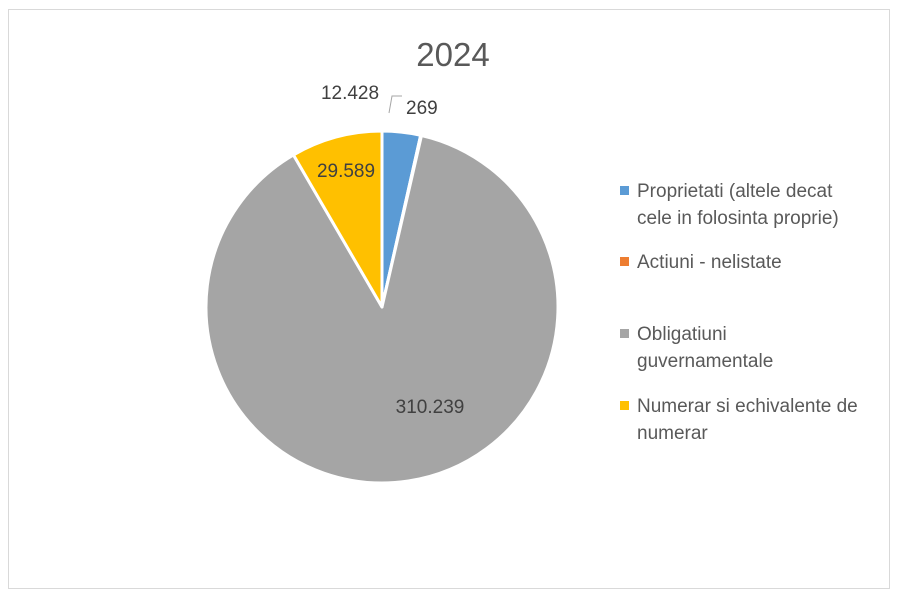 Image resolution: width=898 pixels, height=589 pixels. I want to click on legend-swatch-numerar, so click(624, 405).